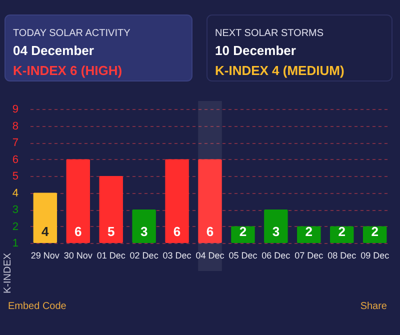 This screenshot has height=335, width=400. Describe the element at coordinates (177, 255) in the screenshot. I see `x-tick-label: 03 Dec` at that location.